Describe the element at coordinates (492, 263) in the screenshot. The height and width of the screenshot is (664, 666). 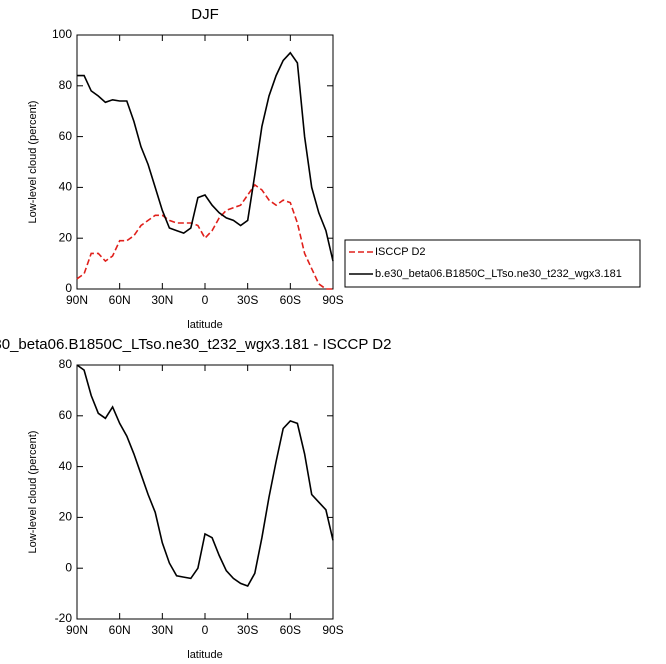
I see `legend-box` at that location.